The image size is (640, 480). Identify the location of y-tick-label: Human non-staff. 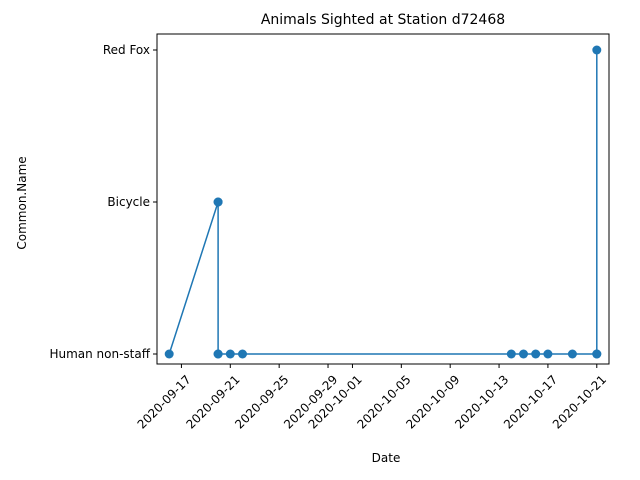
(99, 354).